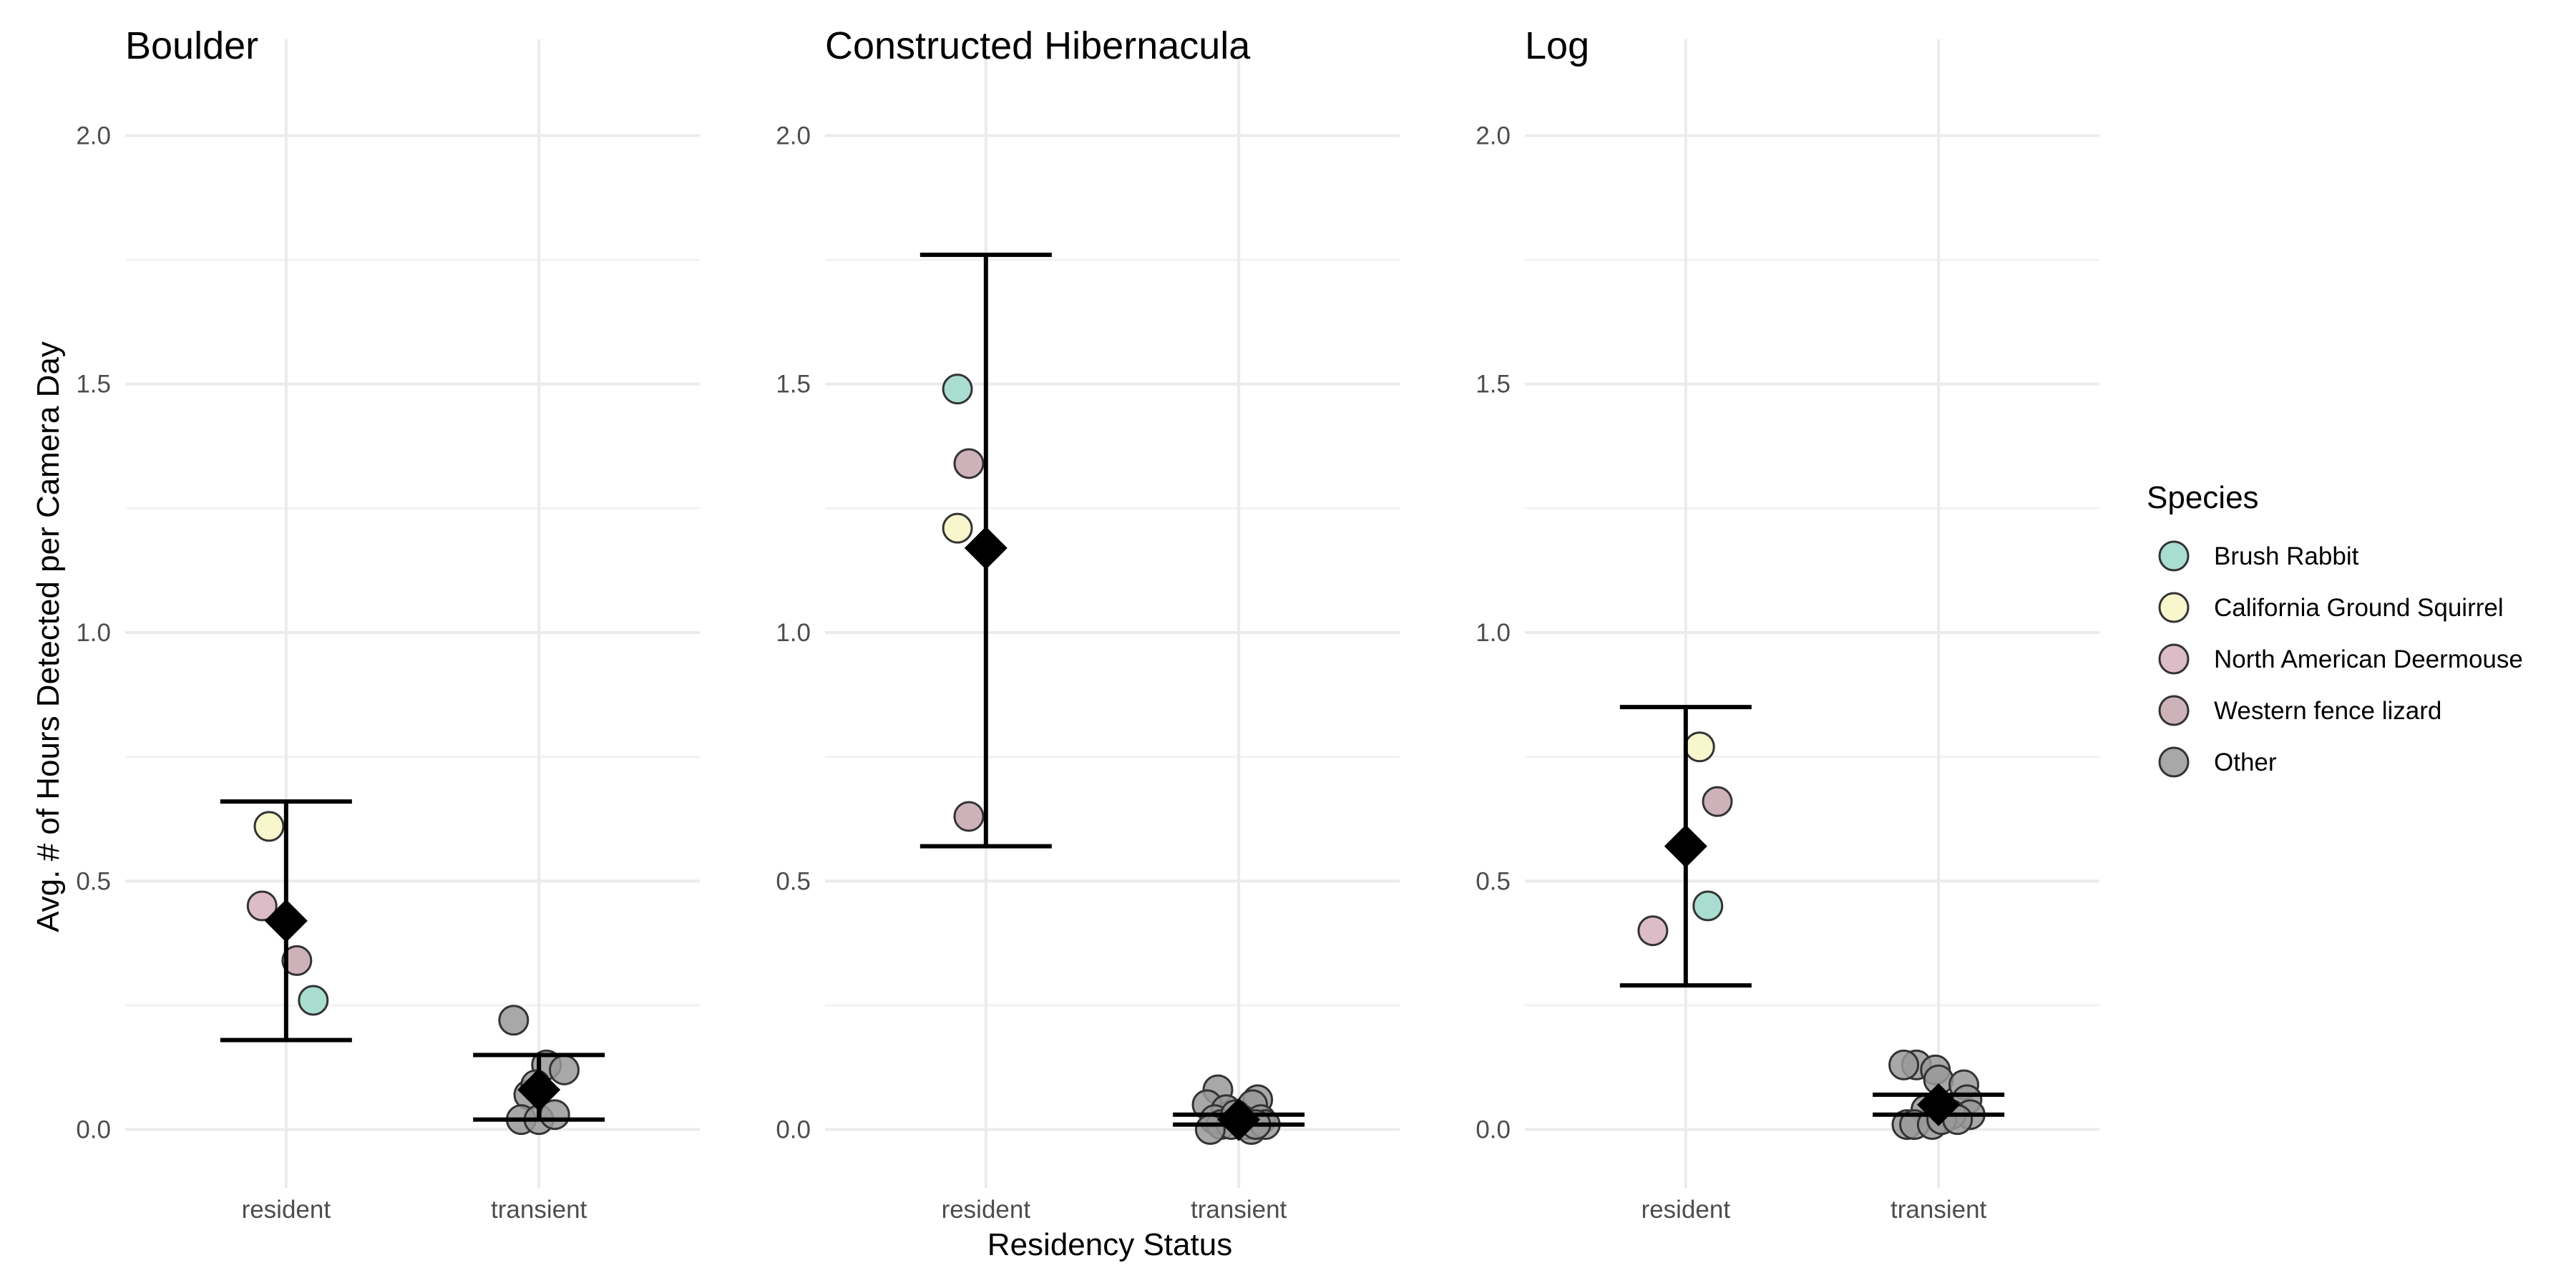  I want to click on legend-item: California Ground Squirrel, so click(2331, 607).